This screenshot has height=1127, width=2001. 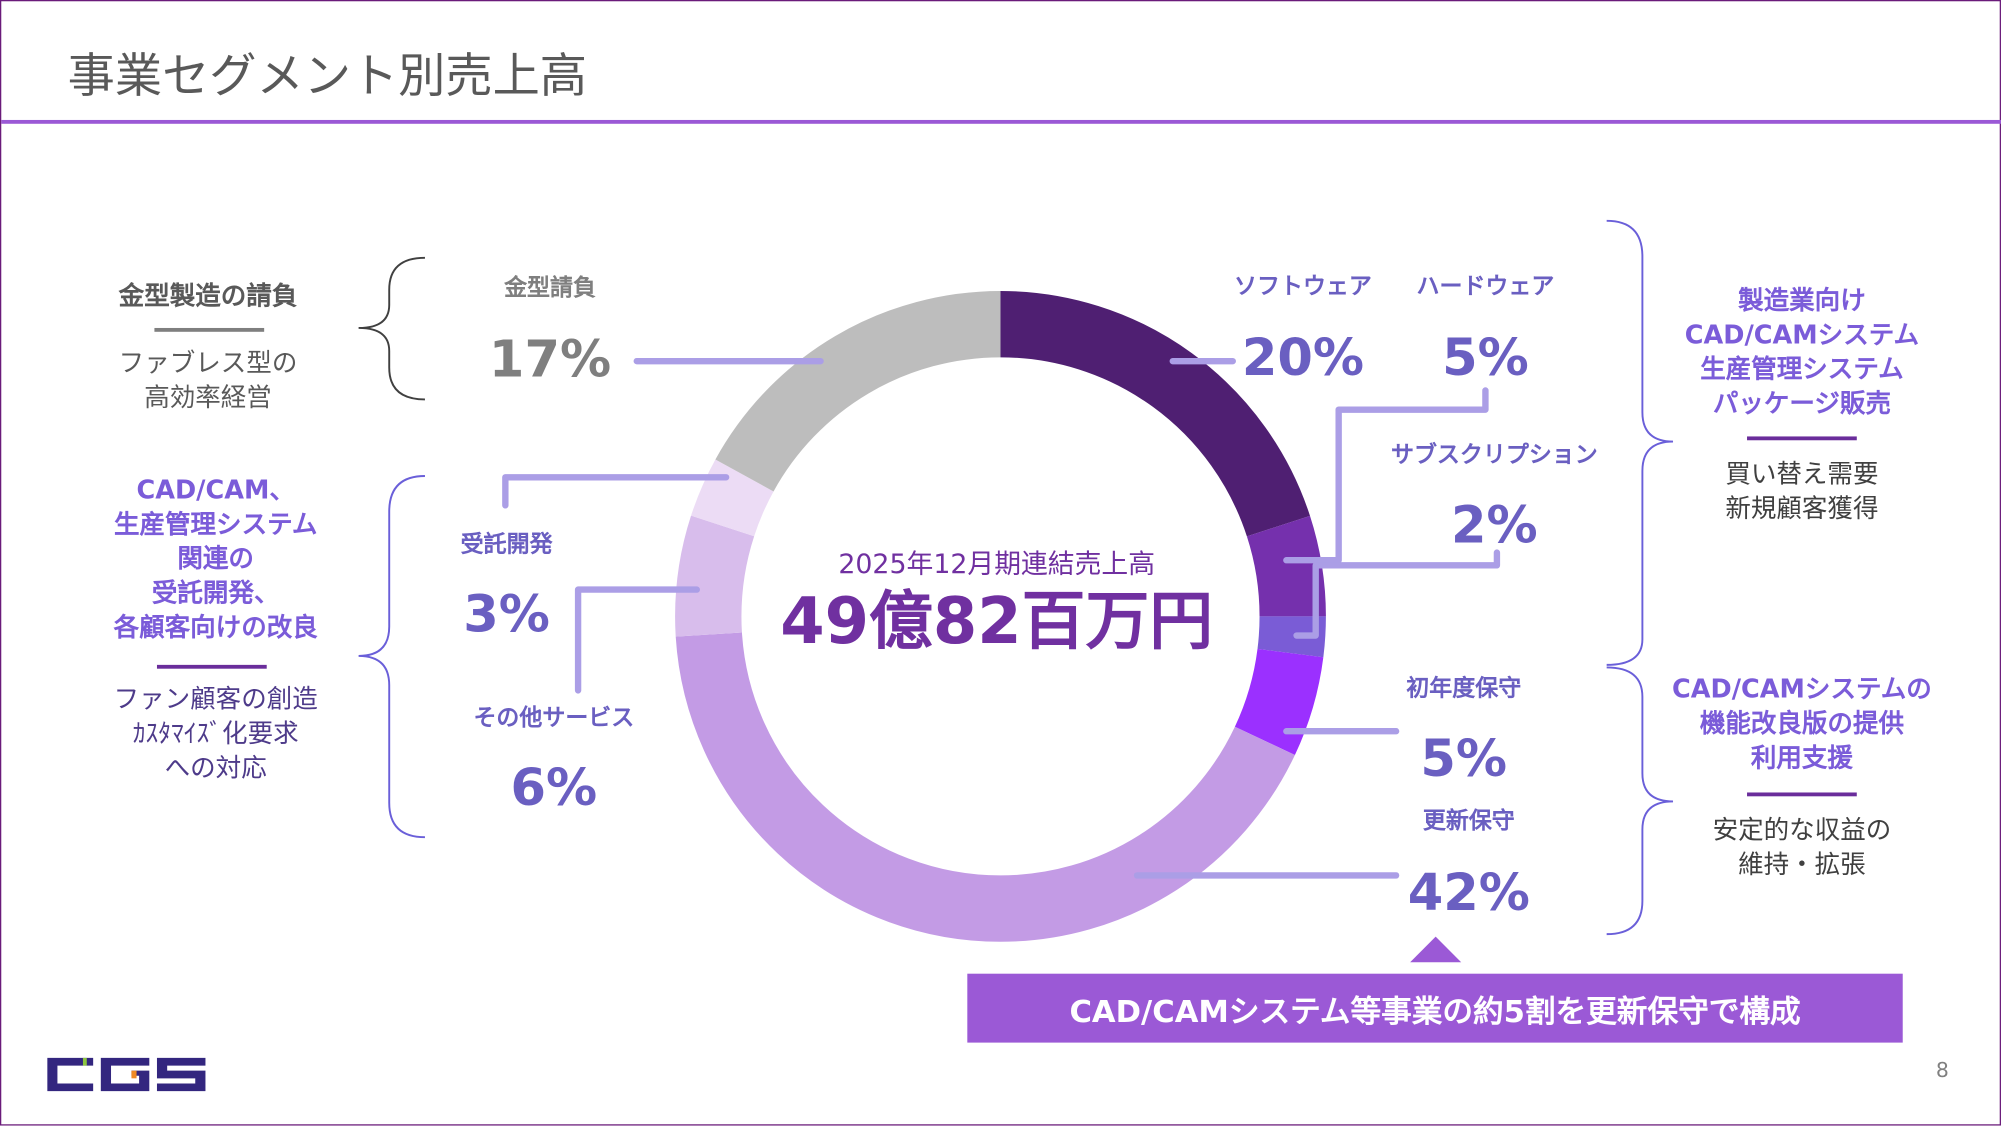 What do you see at coordinates (215, 699) in the screenshot?
I see `desc-line: ファン顧客の創造` at bounding box center [215, 699].